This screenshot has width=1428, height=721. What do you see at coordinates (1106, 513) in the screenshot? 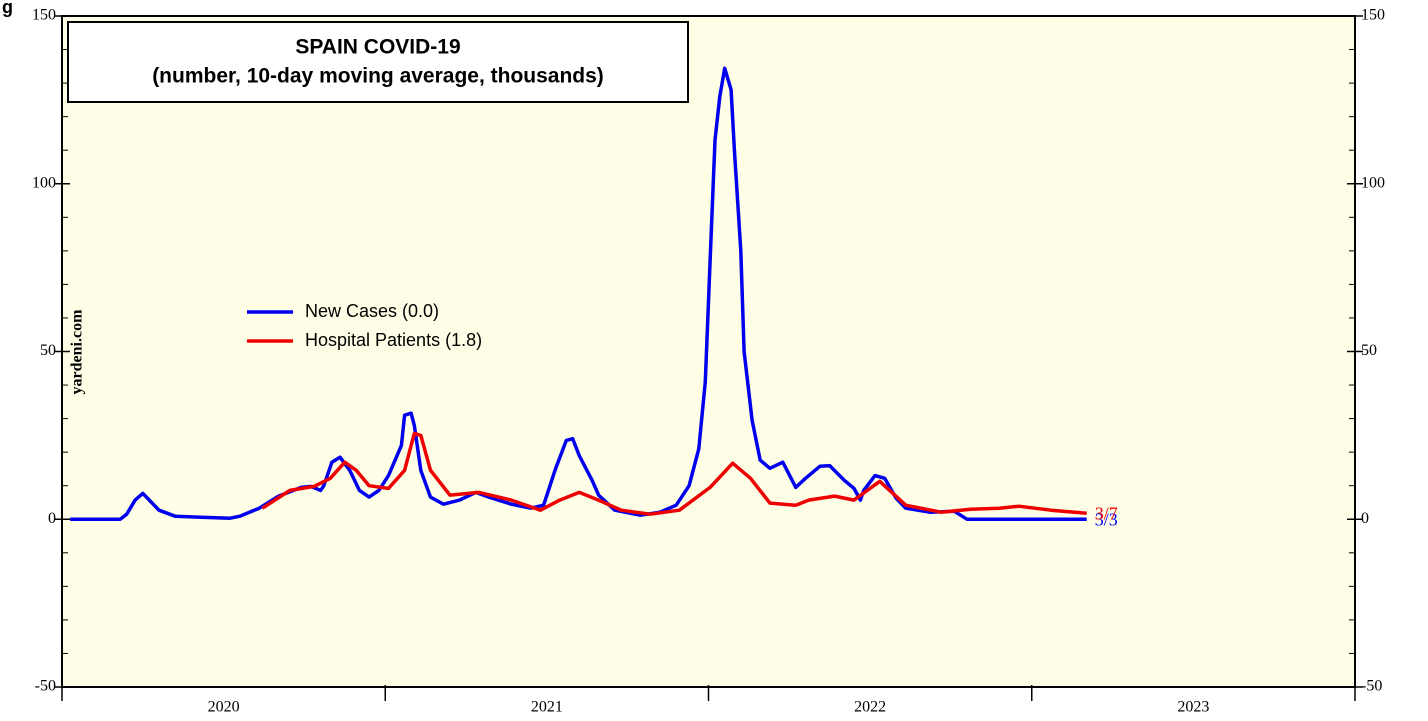
I see `end-label: 3/7` at bounding box center [1106, 513].